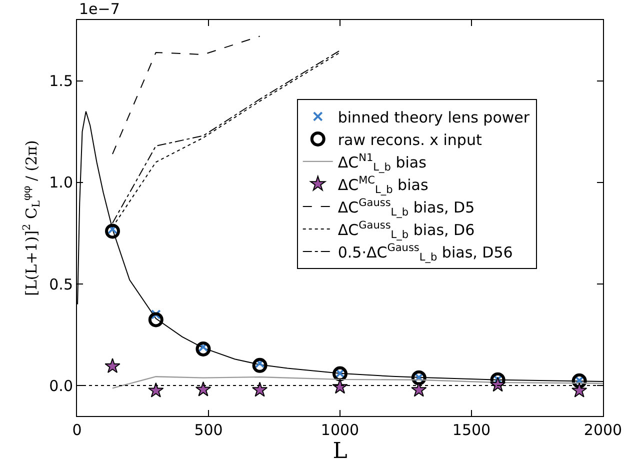 The height and width of the screenshot is (472, 626). What do you see at coordinates (61, 385) in the screenshot?
I see `y-tick-label: 0.0` at bounding box center [61, 385].